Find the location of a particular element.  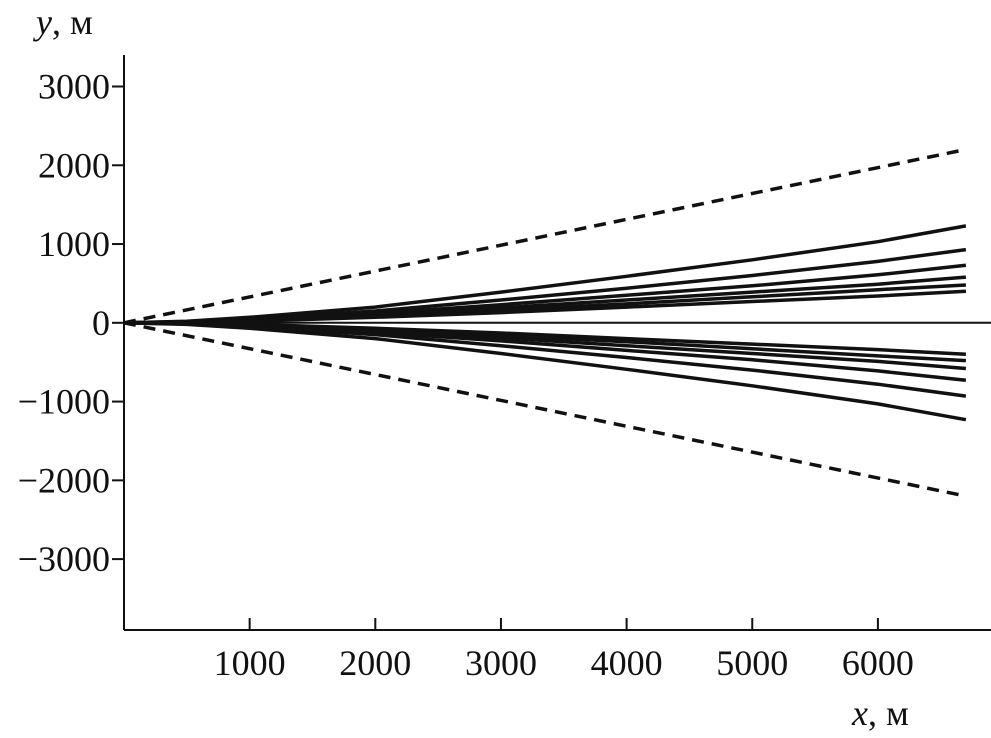

y-axis-label: y, м is located at coordinates (63, 22).